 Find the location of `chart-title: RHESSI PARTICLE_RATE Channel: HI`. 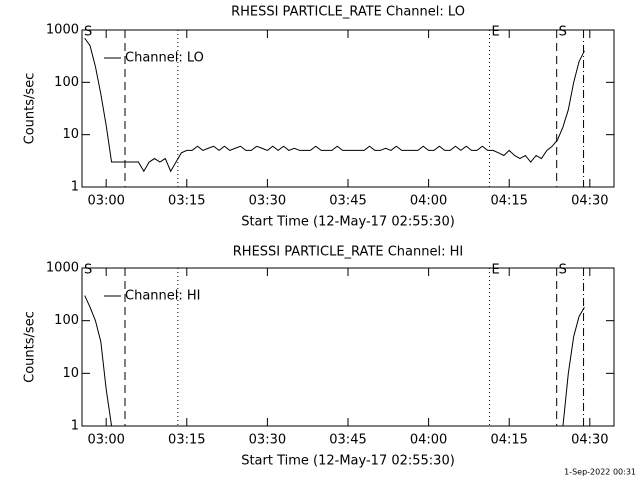

chart-title: RHESSI PARTICLE_RATE Channel: HI is located at coordinates (348, 252).